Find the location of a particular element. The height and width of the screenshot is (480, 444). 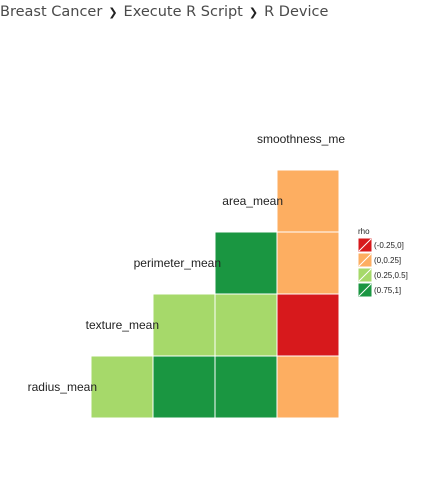

breadcrumb-item-dataset: Breast Cancer is located at coordinates (51, 12).